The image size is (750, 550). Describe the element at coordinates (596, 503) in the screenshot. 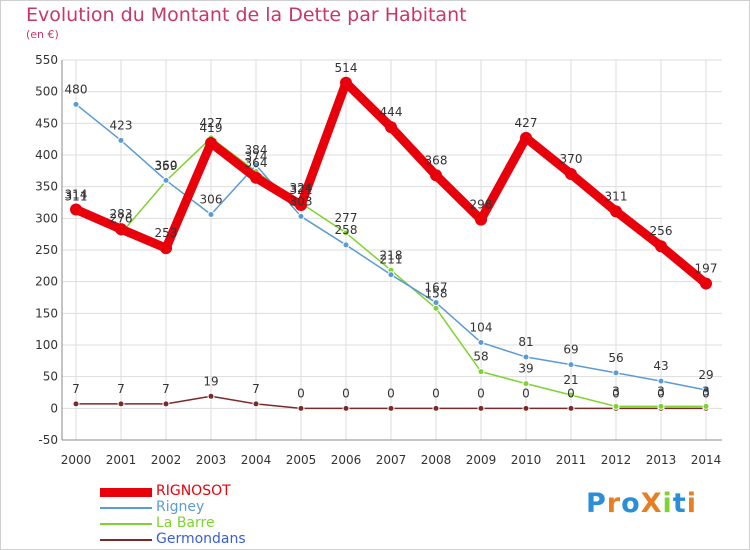

I see `logo-letter: P` at that location.